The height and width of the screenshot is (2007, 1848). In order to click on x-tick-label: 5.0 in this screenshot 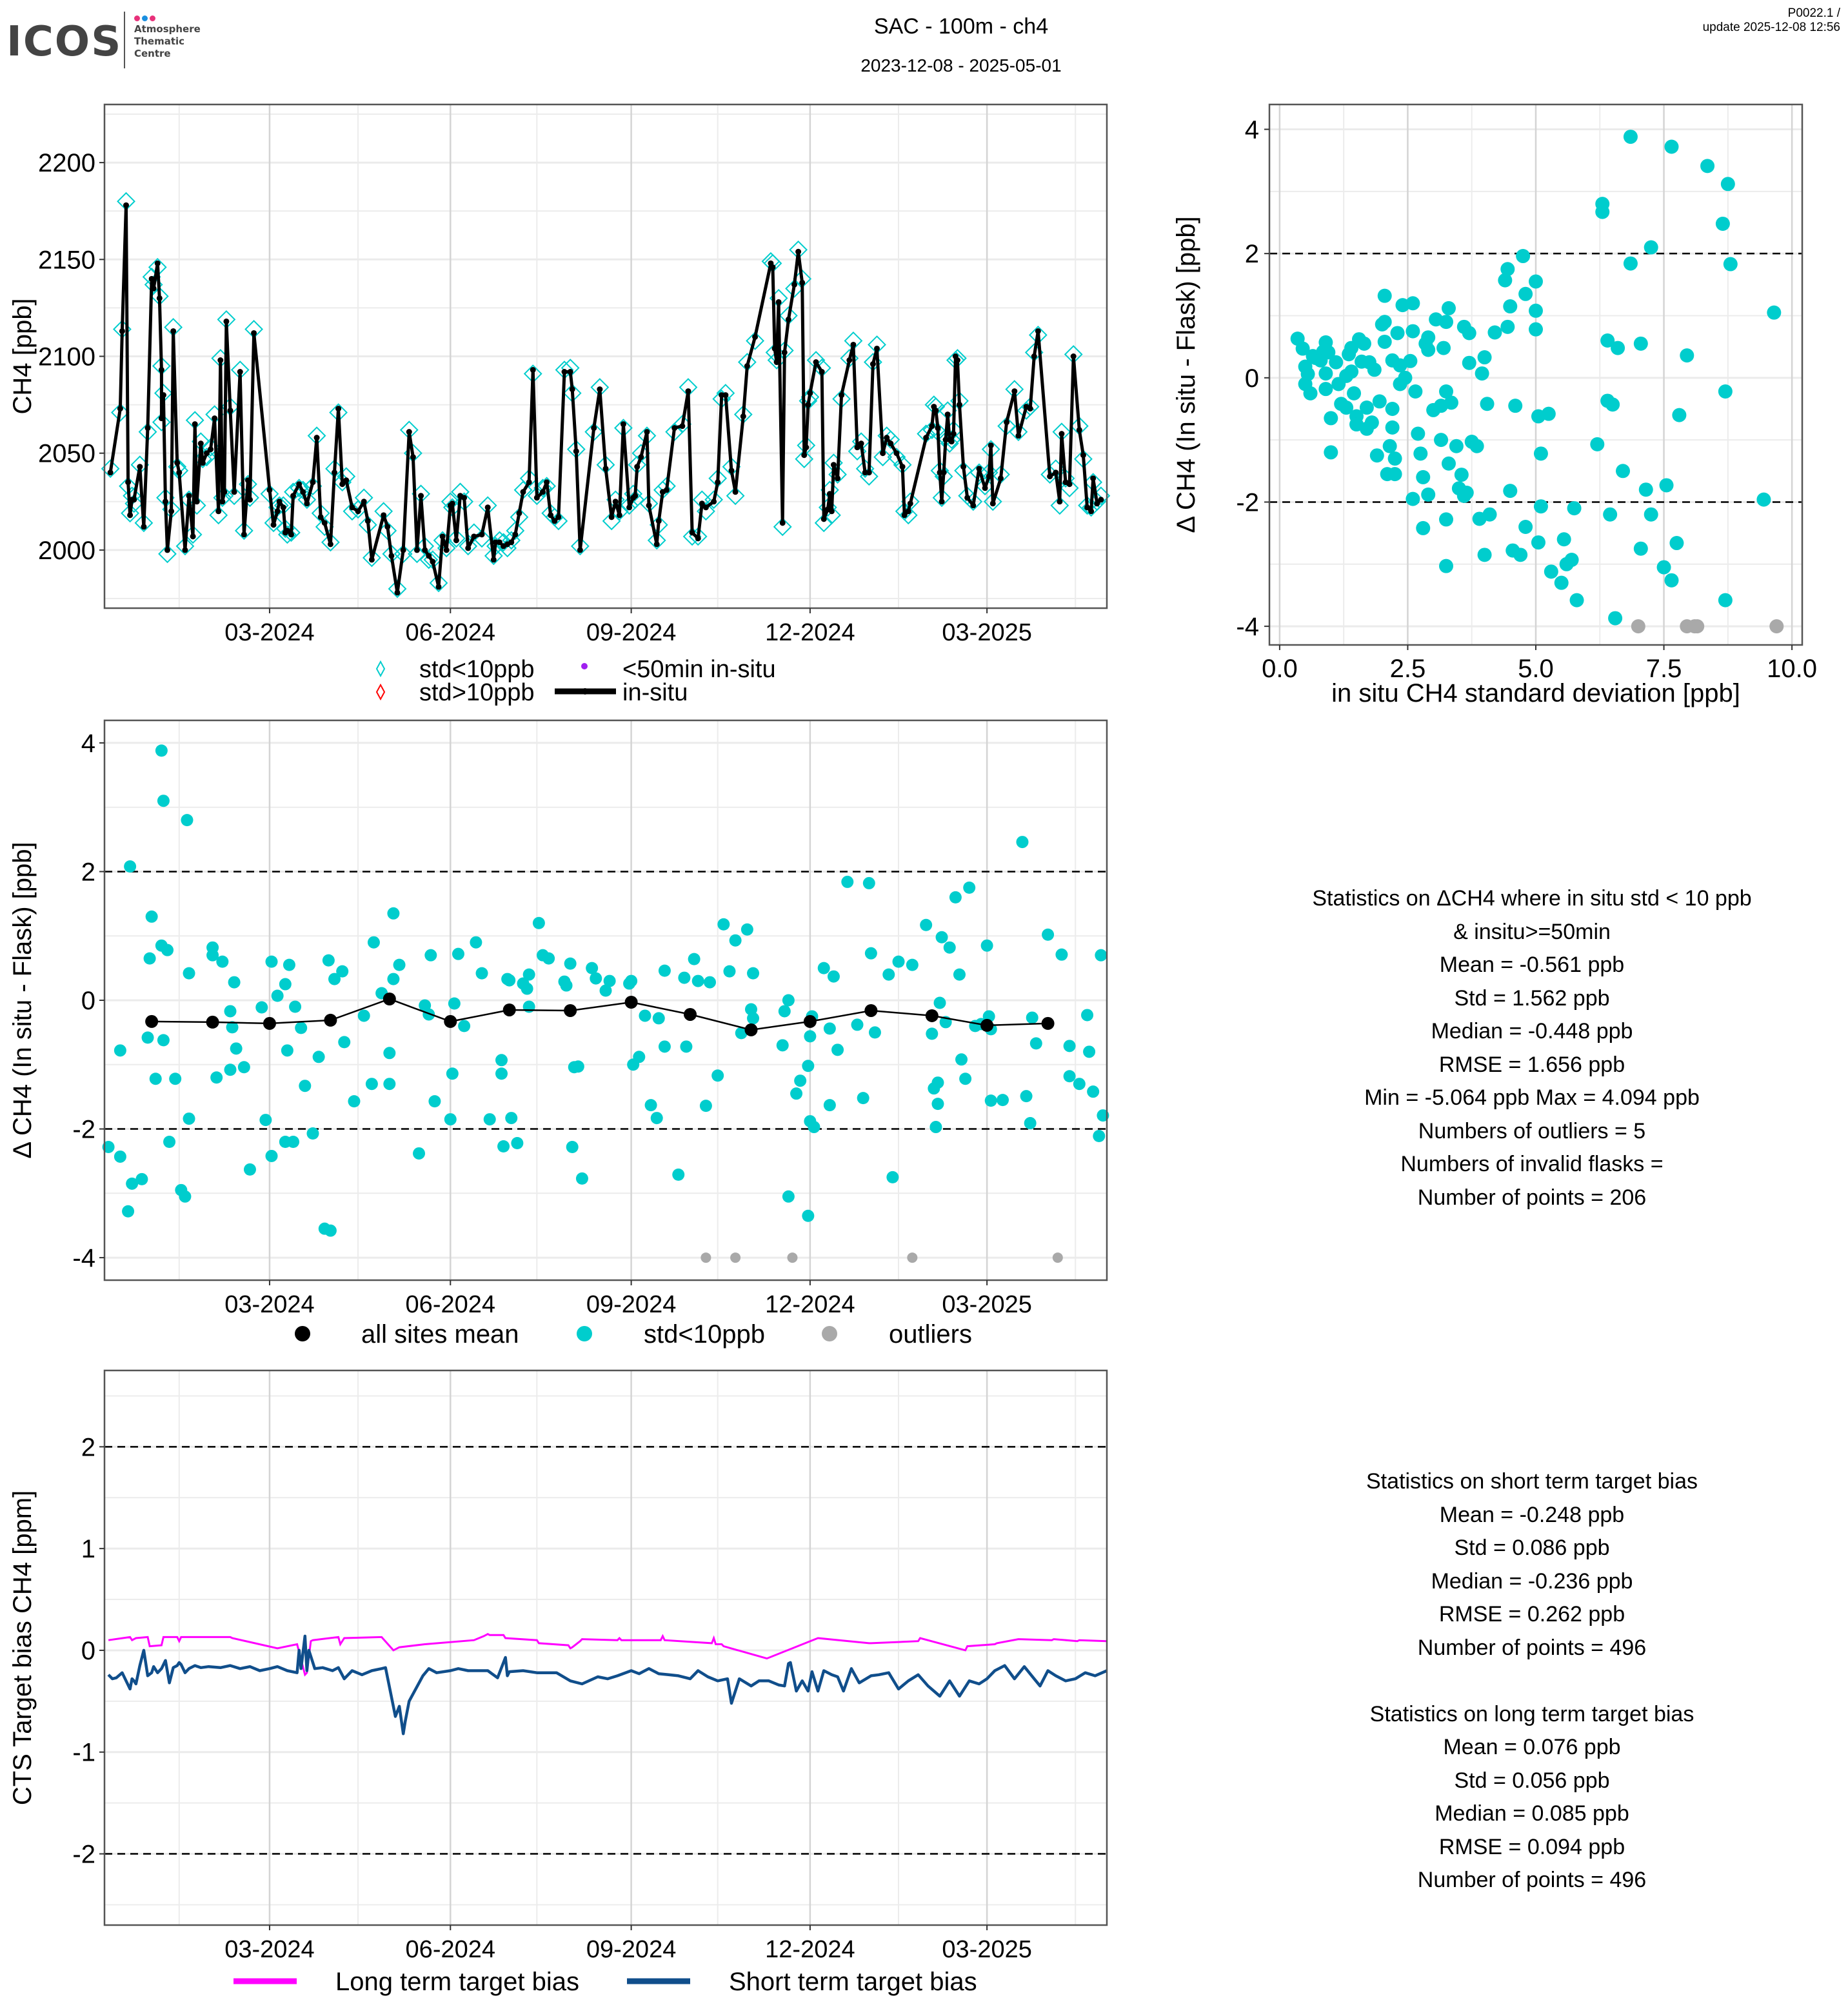, I will do `click(1536, 669)`.